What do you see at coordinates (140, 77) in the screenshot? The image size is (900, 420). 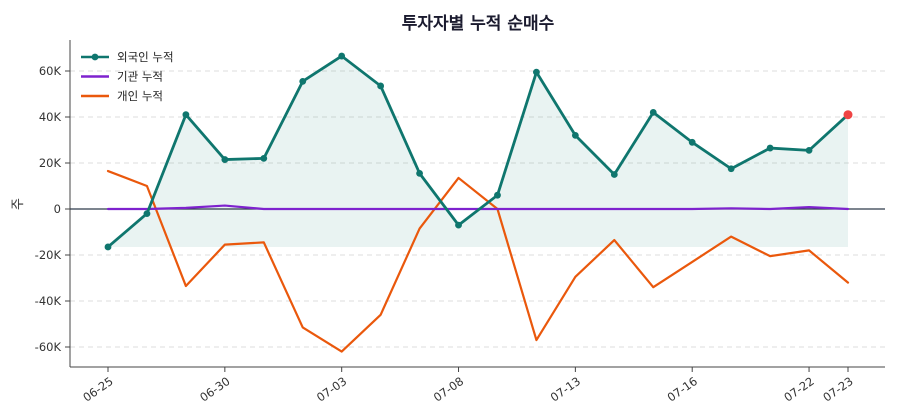 I see `legend-label: 기관 누적` at bounding box center [140, 77].